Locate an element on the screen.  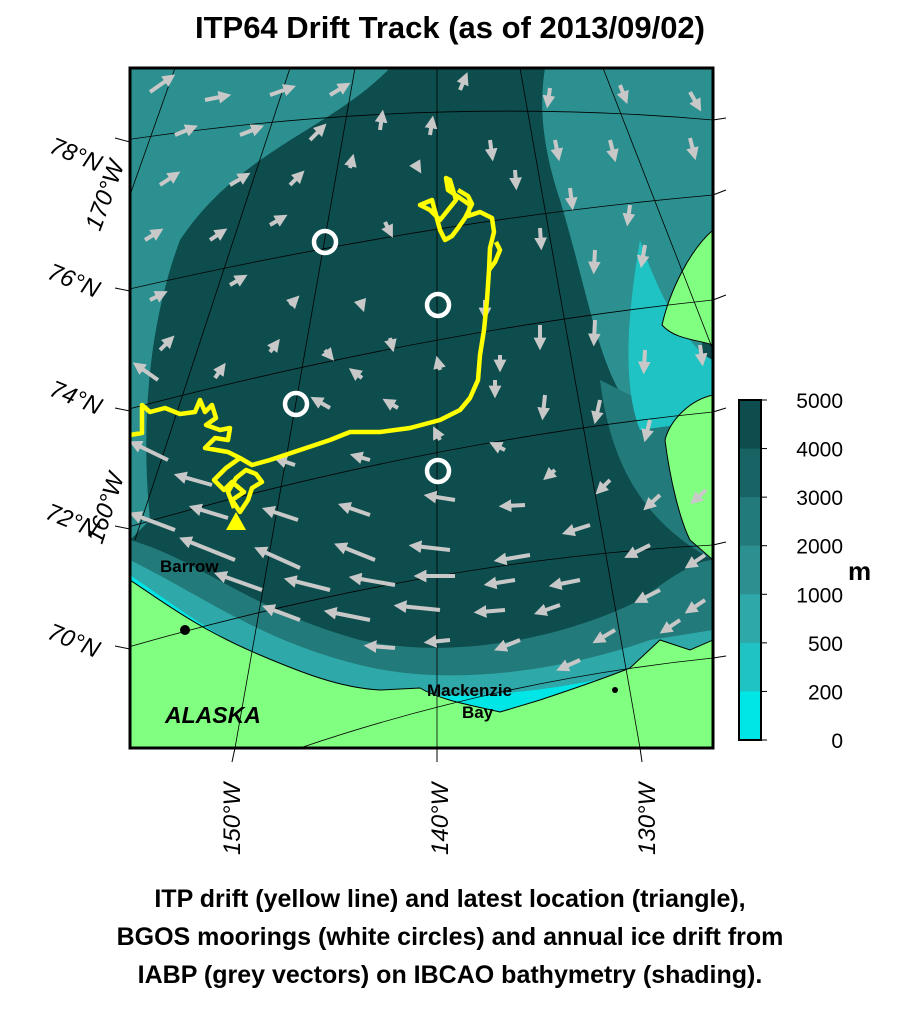
lon-label-140w: 140°W is located at coordinates (440, 817).